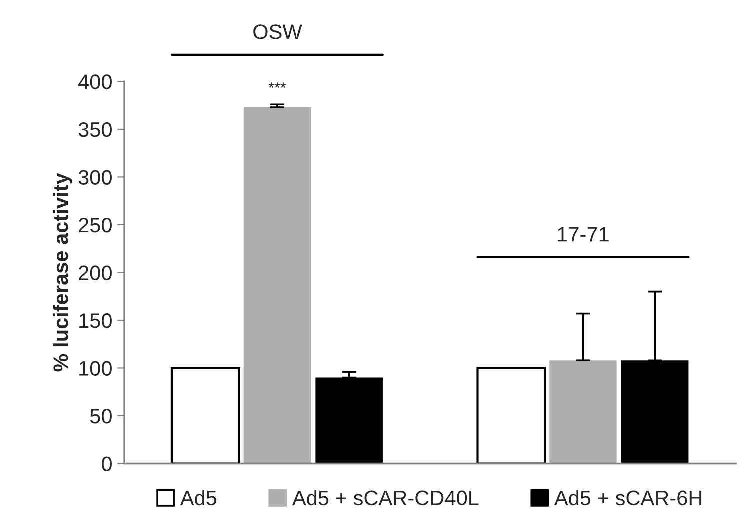 Image resolution: width=755 pixels, height=527 pixels. What do you see at coordinates (198, 498) in the screenshot?
I see `legend-label: Ad5` at bounding box center [198, 498].